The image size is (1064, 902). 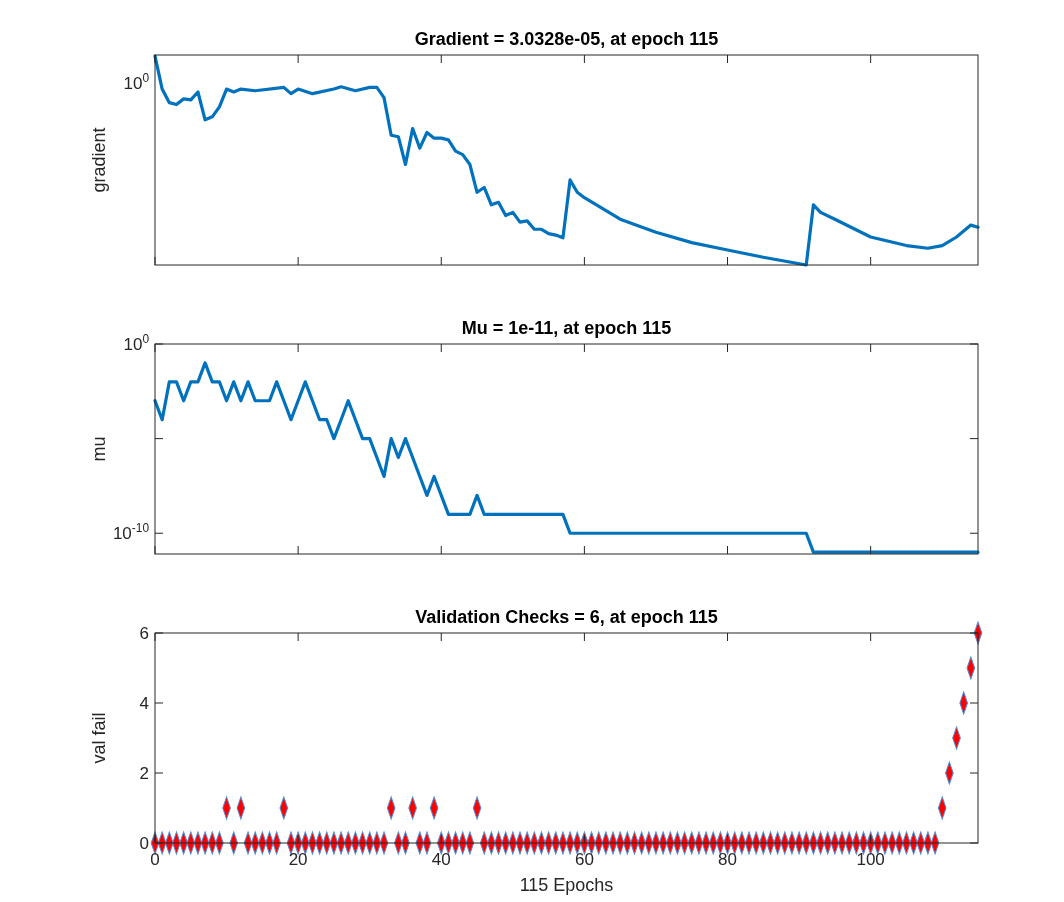 I want to click on chart-title: Gradient = 3.0328e-05, at epoch 115, so click(x=566, y=39).